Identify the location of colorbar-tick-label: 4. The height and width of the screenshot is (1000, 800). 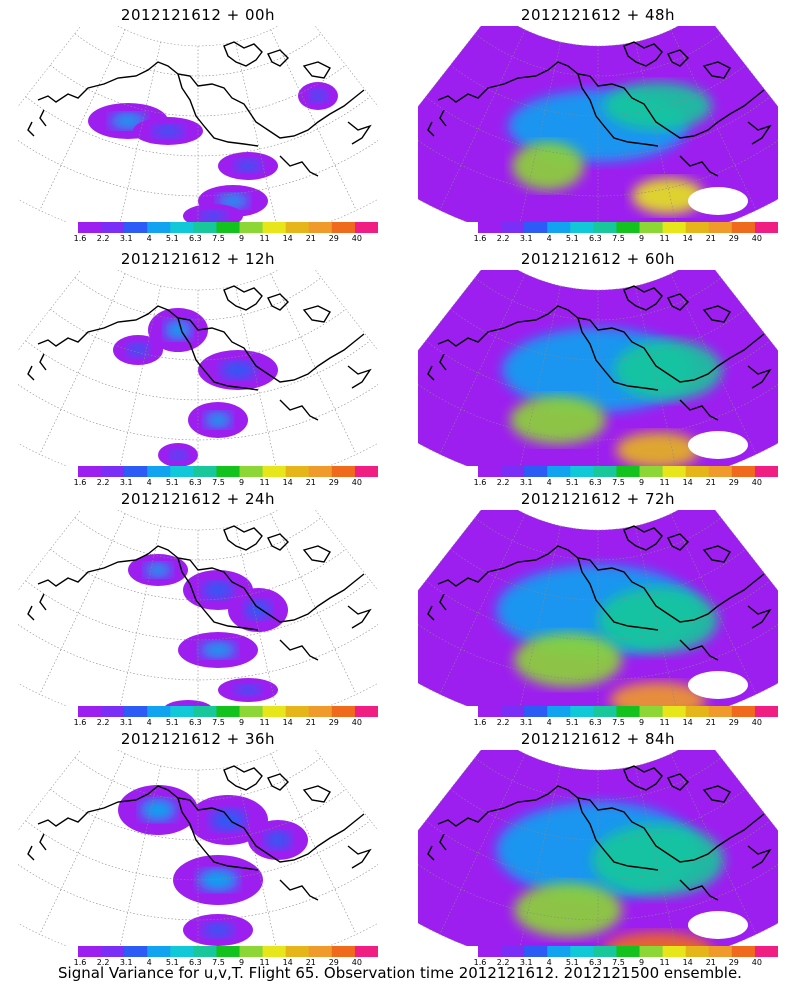
(549, 722).